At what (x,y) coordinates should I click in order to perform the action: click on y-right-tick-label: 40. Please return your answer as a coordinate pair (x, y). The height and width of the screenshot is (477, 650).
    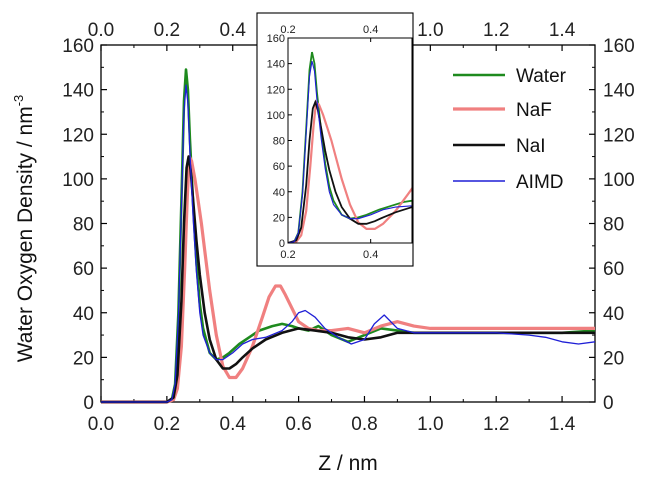
    Looking at the image, I should click on (613, 314).